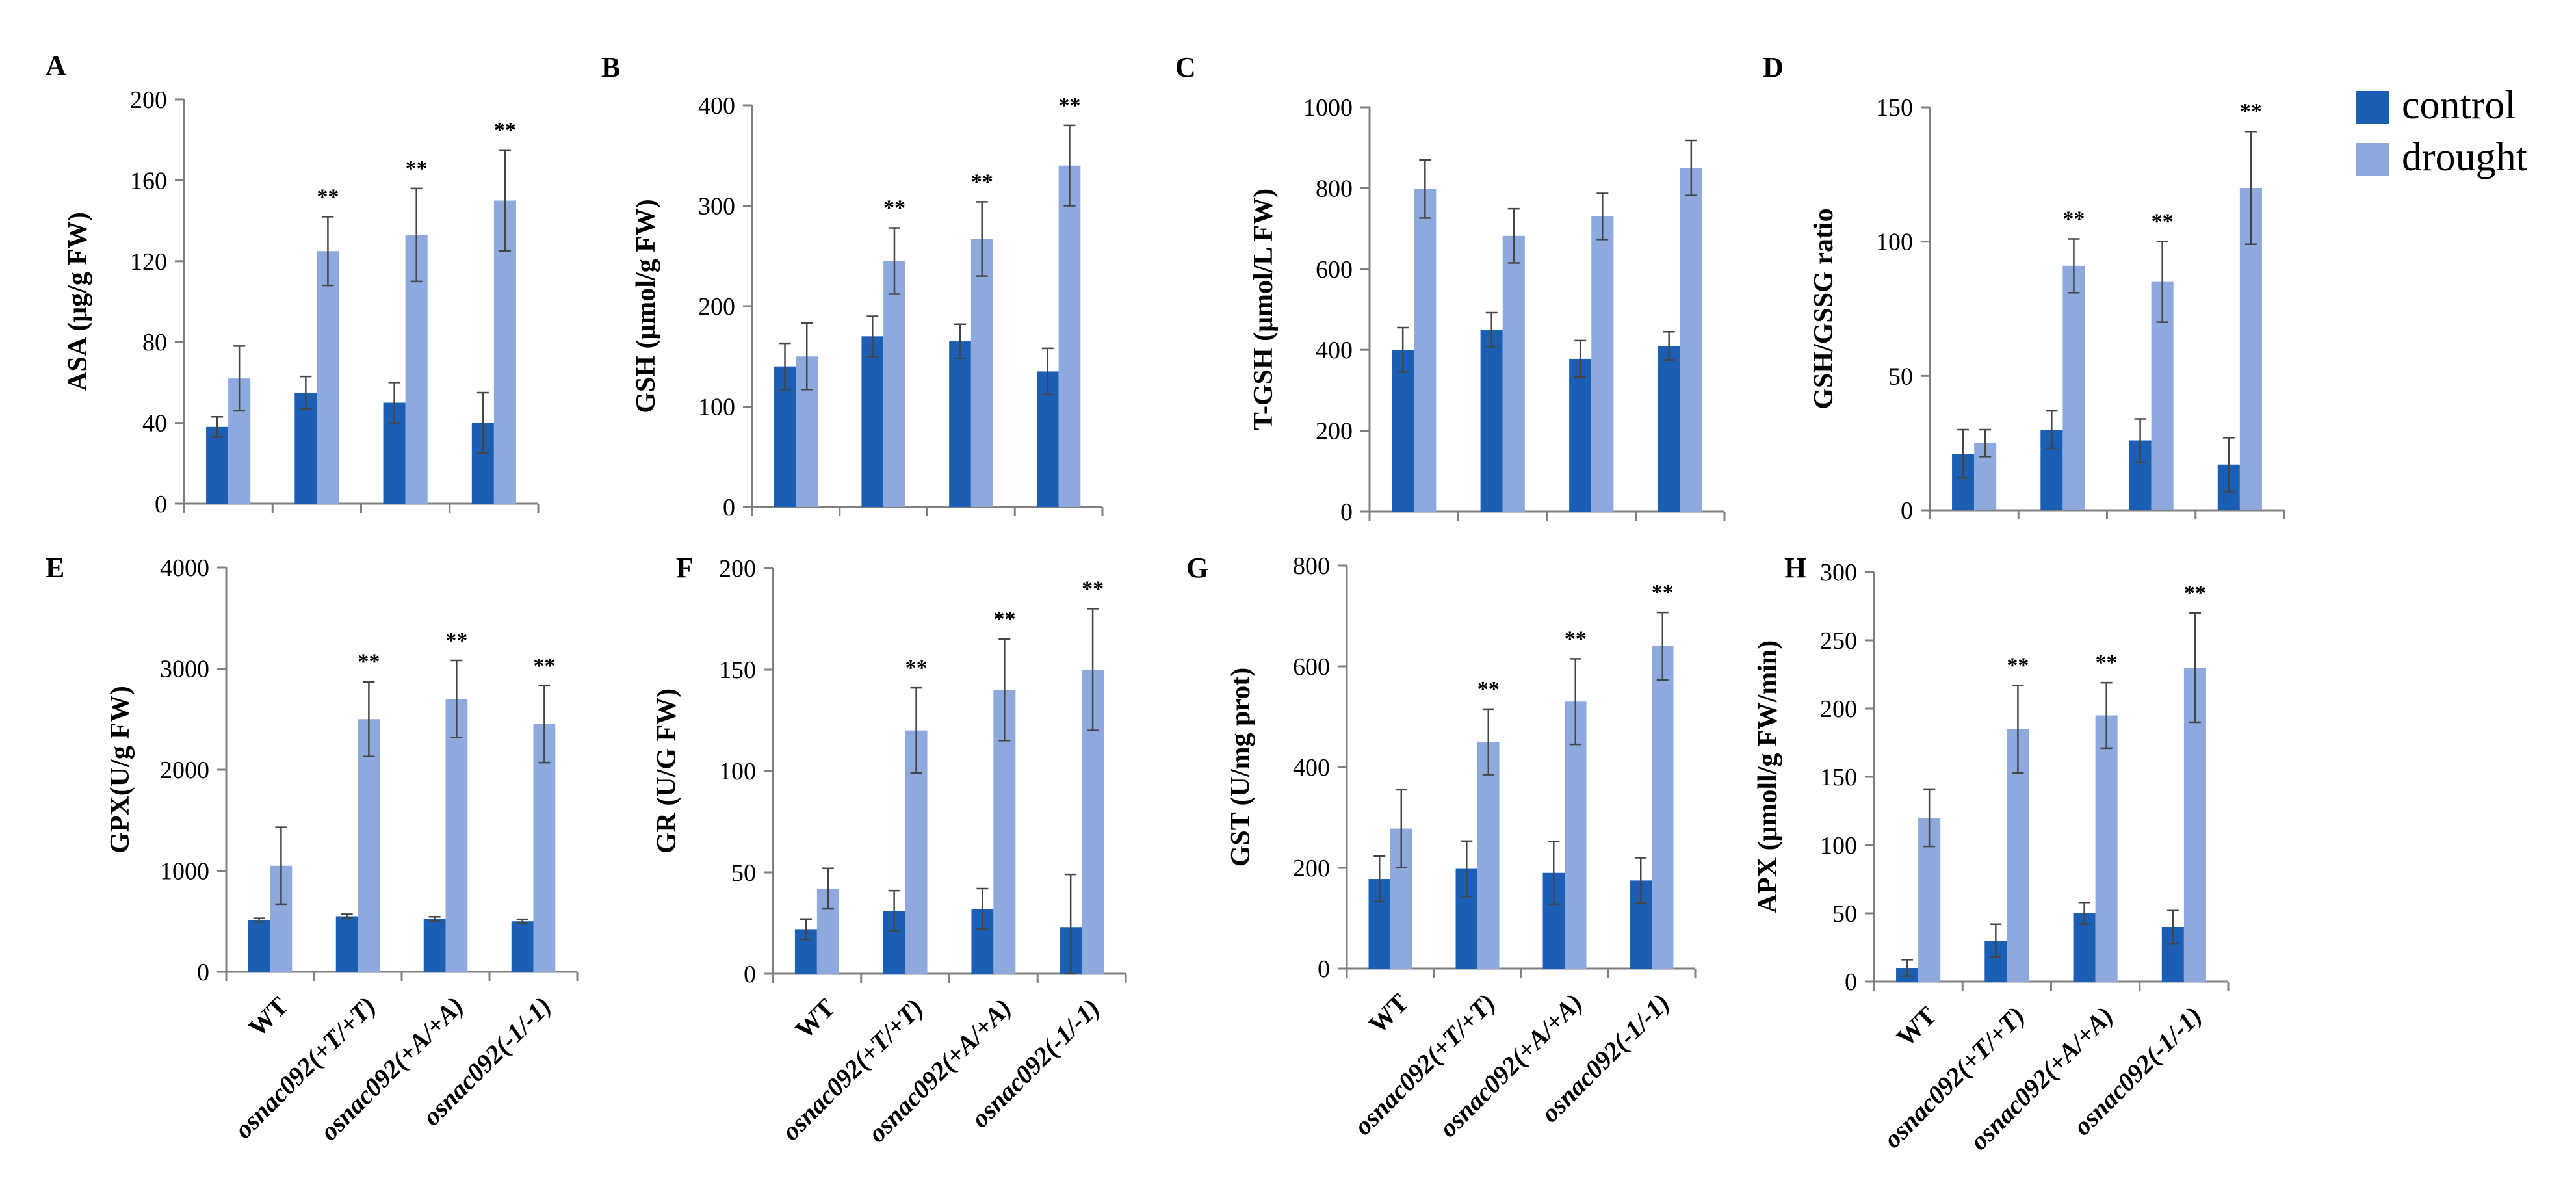 The height and width of the screenshot is (1200, 2576). What do you see at coordinates (148, 181) in the screenshot?
I see `y-tick-label: 160` at bounding box center [148, 181].